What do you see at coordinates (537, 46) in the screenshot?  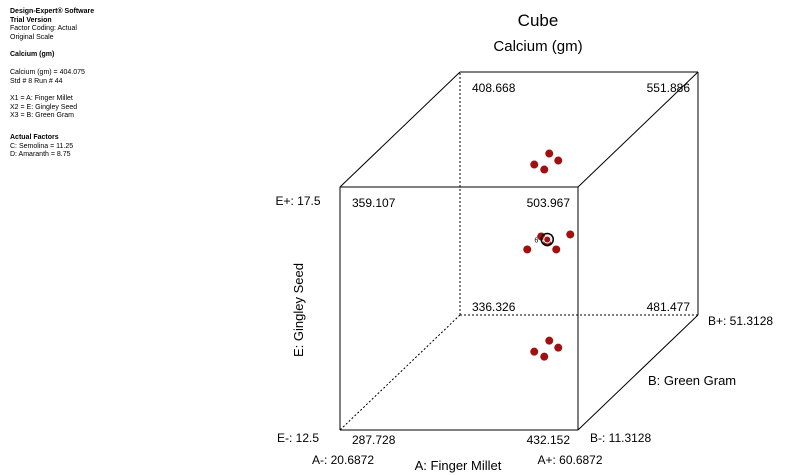 I see `chart-subtitle: Calcium (gm)` at bounding box center [537, 46].